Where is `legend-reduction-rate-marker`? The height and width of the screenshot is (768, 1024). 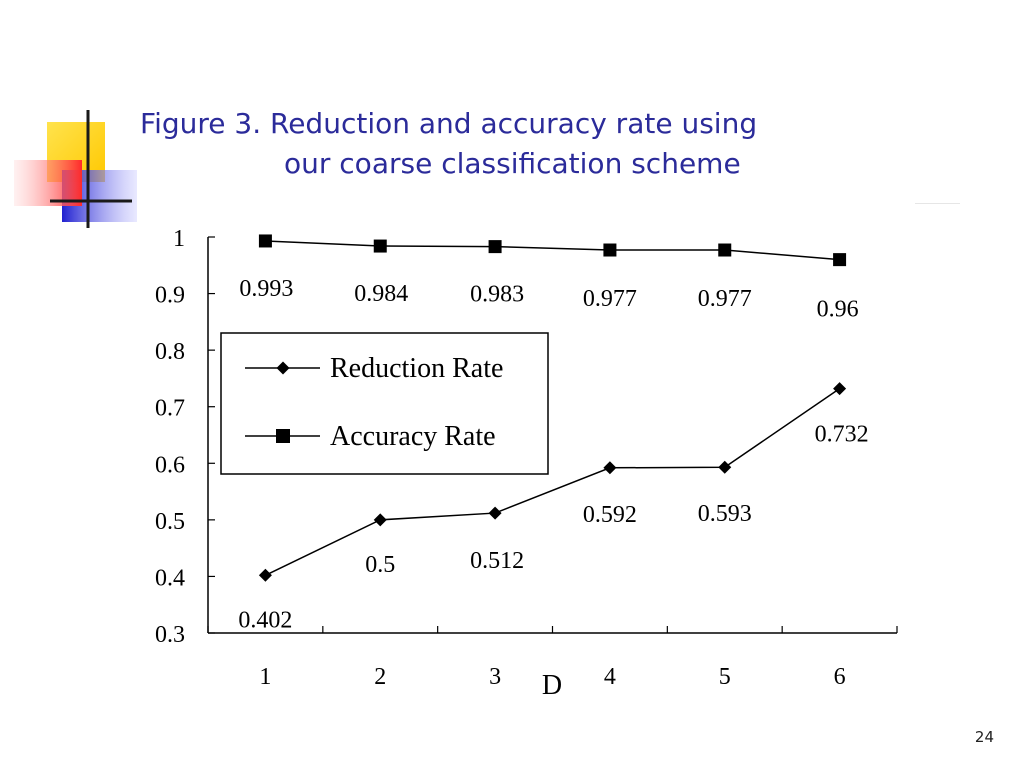
legend-reduction-rate-marker is located at coordinates (283, 368).